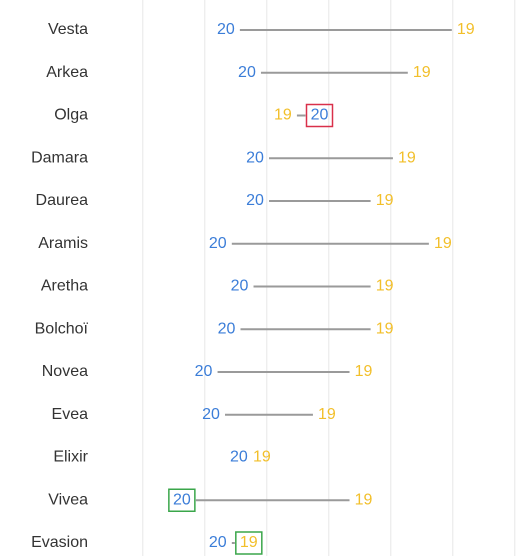 This screenshot has height=556, width=524. I want to click on category-label: Olga, so click(71, 115).